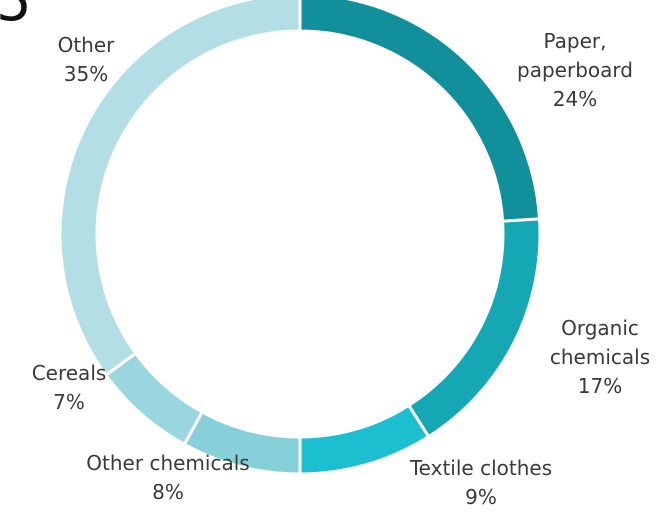 This screenshot has height=531, width=664. What do you see at coordinates (69, 387) in the screenshot?
I see `slice-label-cereals: Cereals 7%` at bounding box center [69, 387].